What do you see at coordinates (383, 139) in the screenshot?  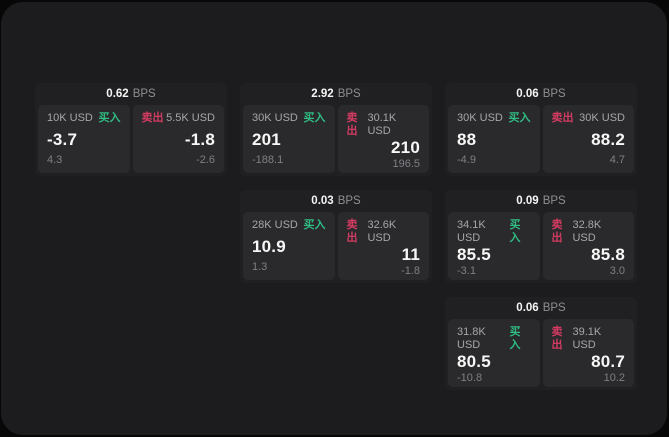 I see `sell-panel: 卖出 30.1K USD 210 196.5` at bounding box center [383, 139].